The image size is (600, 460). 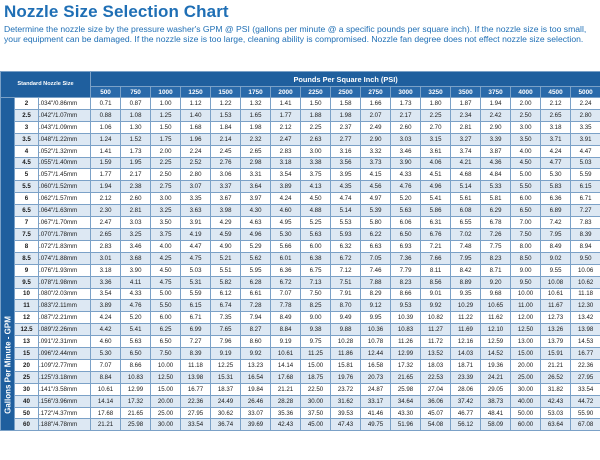 What do you see at coordinates (166, 377) in the screenshot?
I see `gpm-value-cell: 12.50` at bounding box center [166, 377].